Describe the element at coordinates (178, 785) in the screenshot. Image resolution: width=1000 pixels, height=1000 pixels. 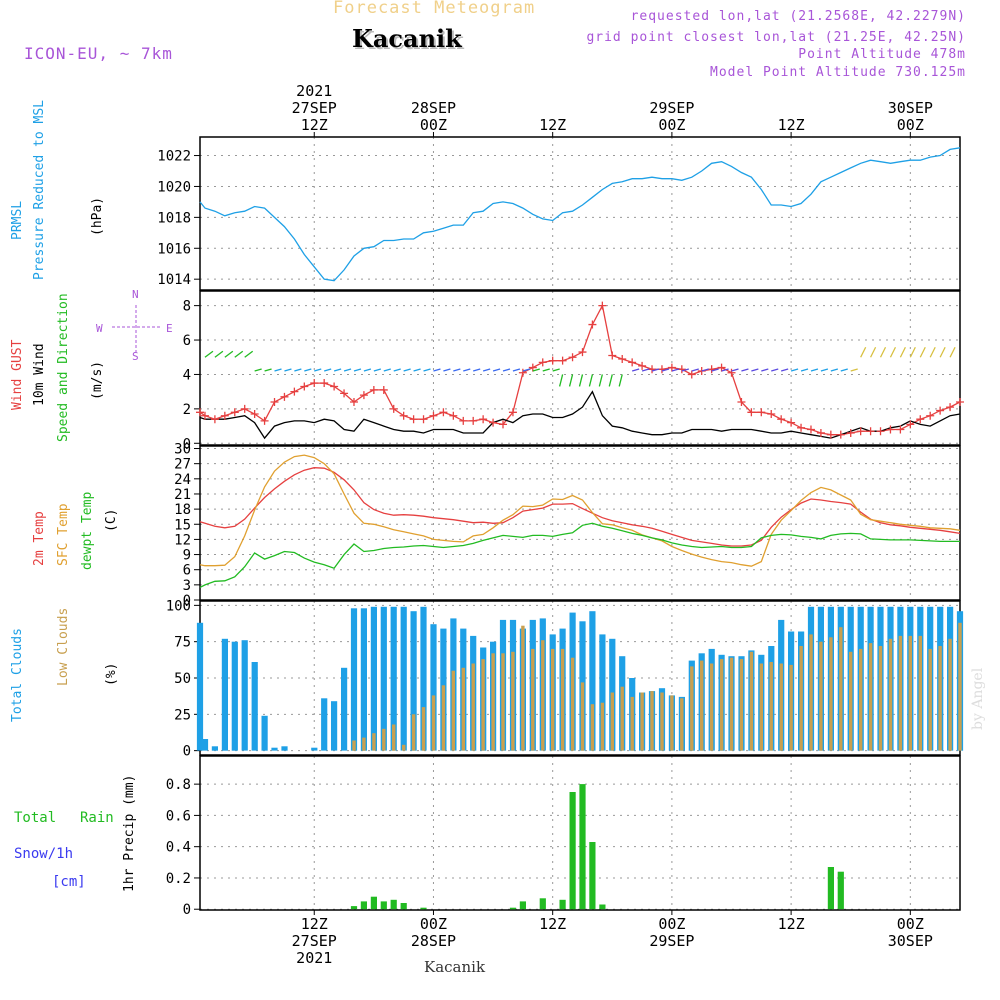
I see `y-tick-label: 0.8` at that location.